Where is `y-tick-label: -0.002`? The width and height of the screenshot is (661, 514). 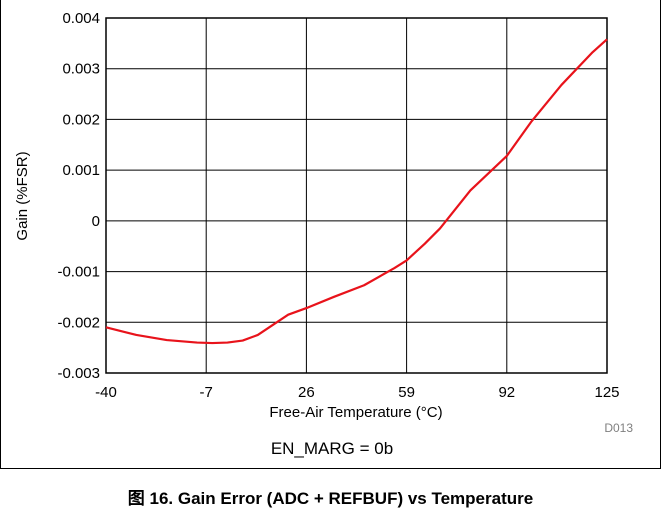
y-tick-label: -0.002 is located at coordinates (78, 322).